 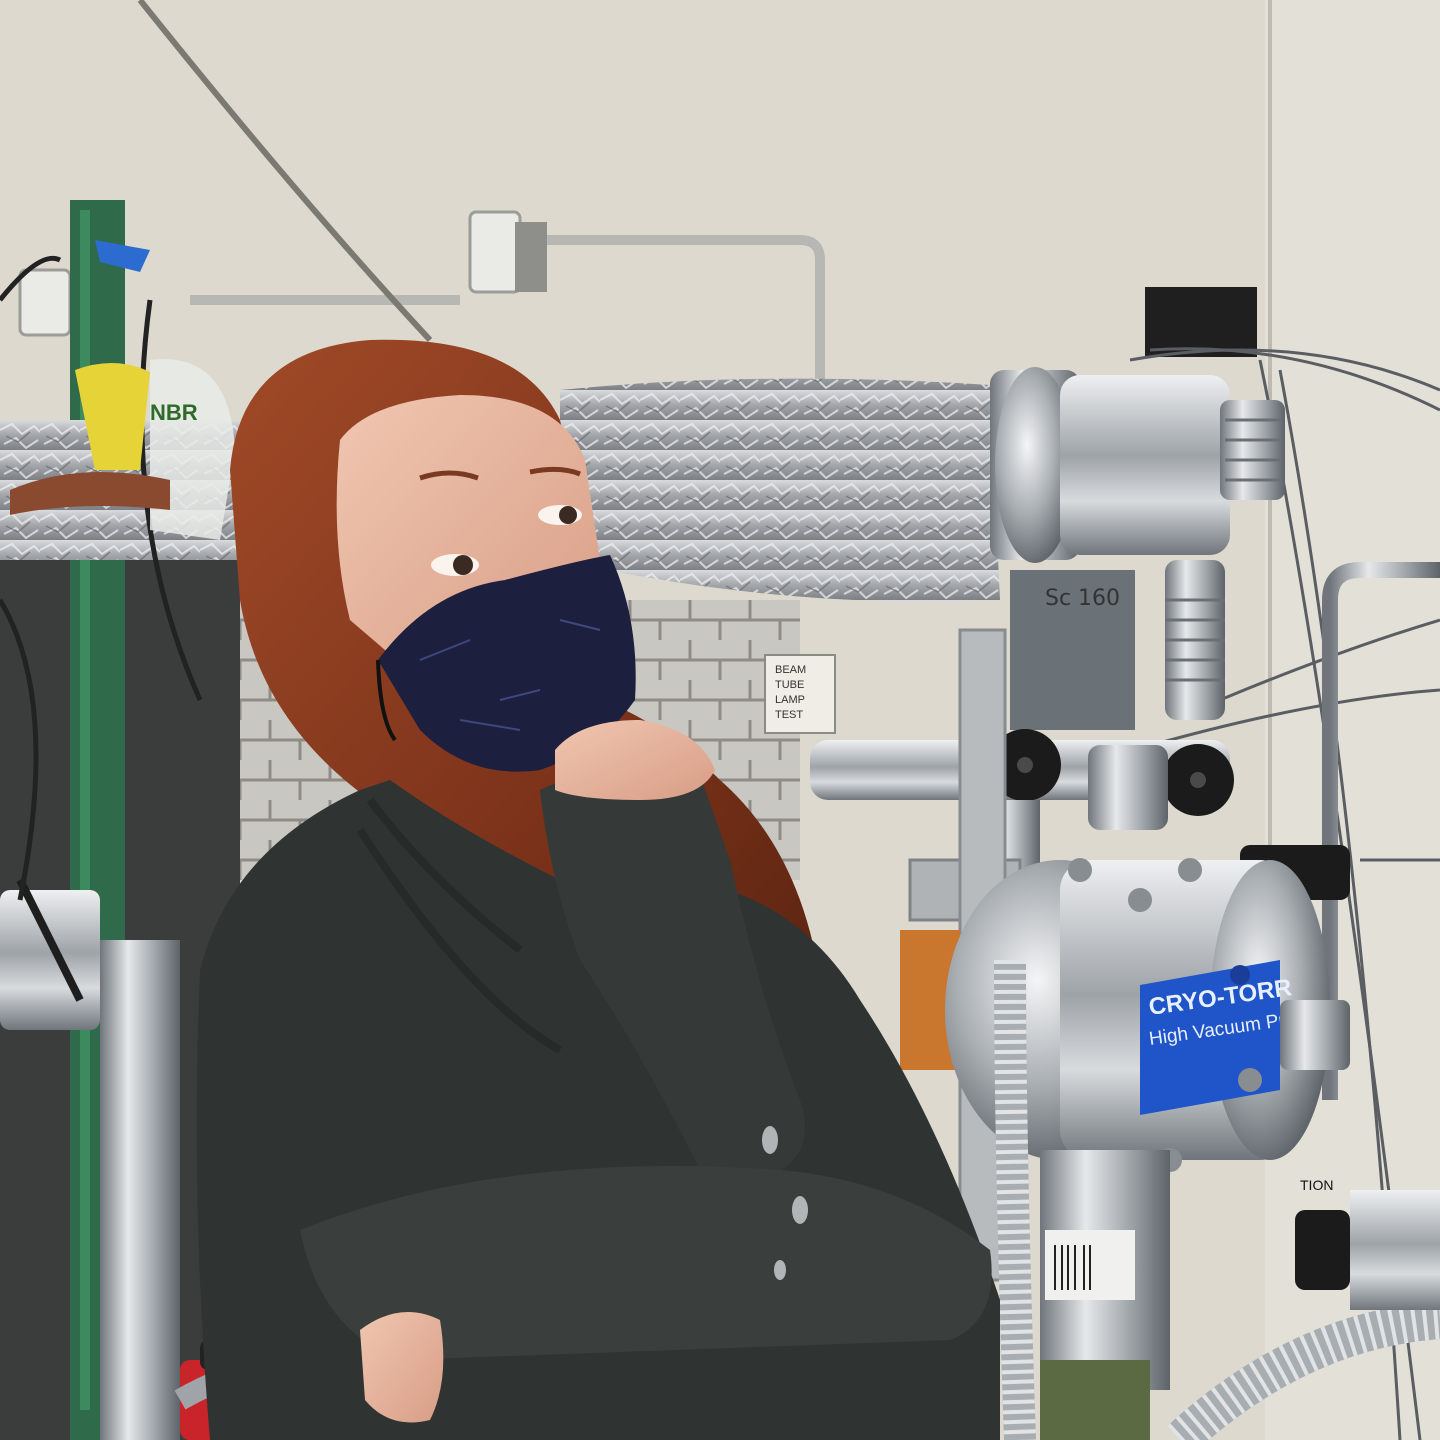 What do you see at coordinates (1322, 1250) in the screenshot?
I see `caution-valve` at bounding box center [1322, 1250].